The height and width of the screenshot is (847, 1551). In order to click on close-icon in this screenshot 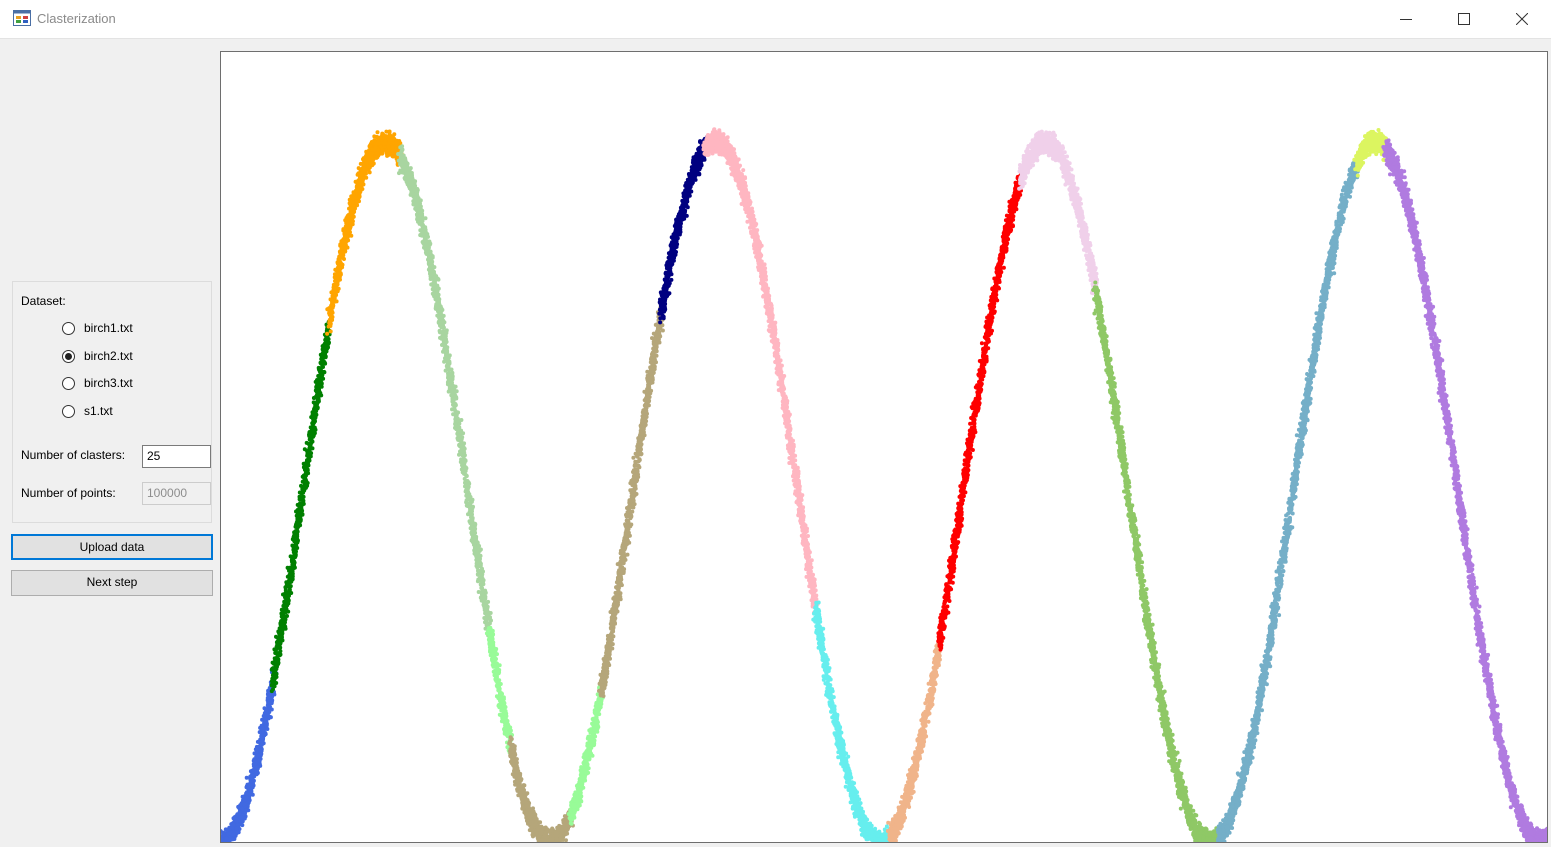, I will do `click(1522, 19)`.